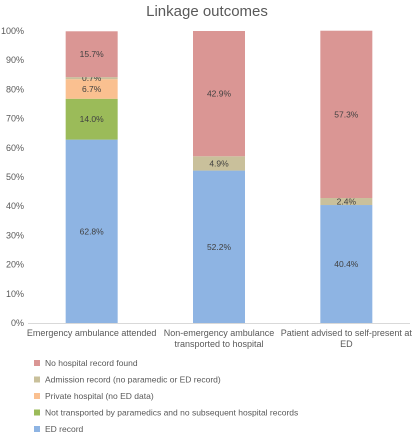  I want to click on data-label: 6.7%, so click(92, 89).